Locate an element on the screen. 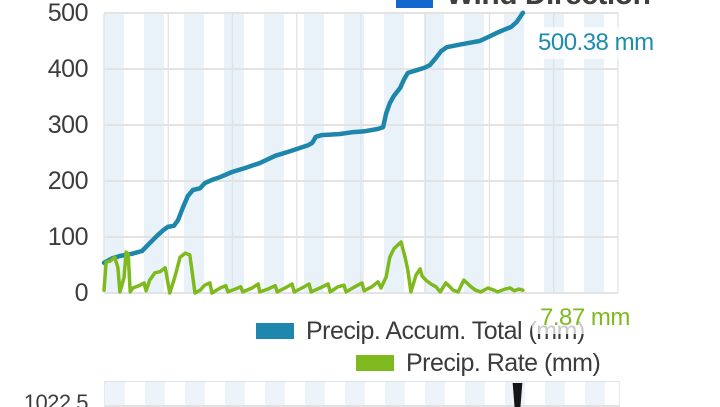 The width and height of the screenshot is (720, 407). y-tick-300: 300 is located at coordinates (68, 125).